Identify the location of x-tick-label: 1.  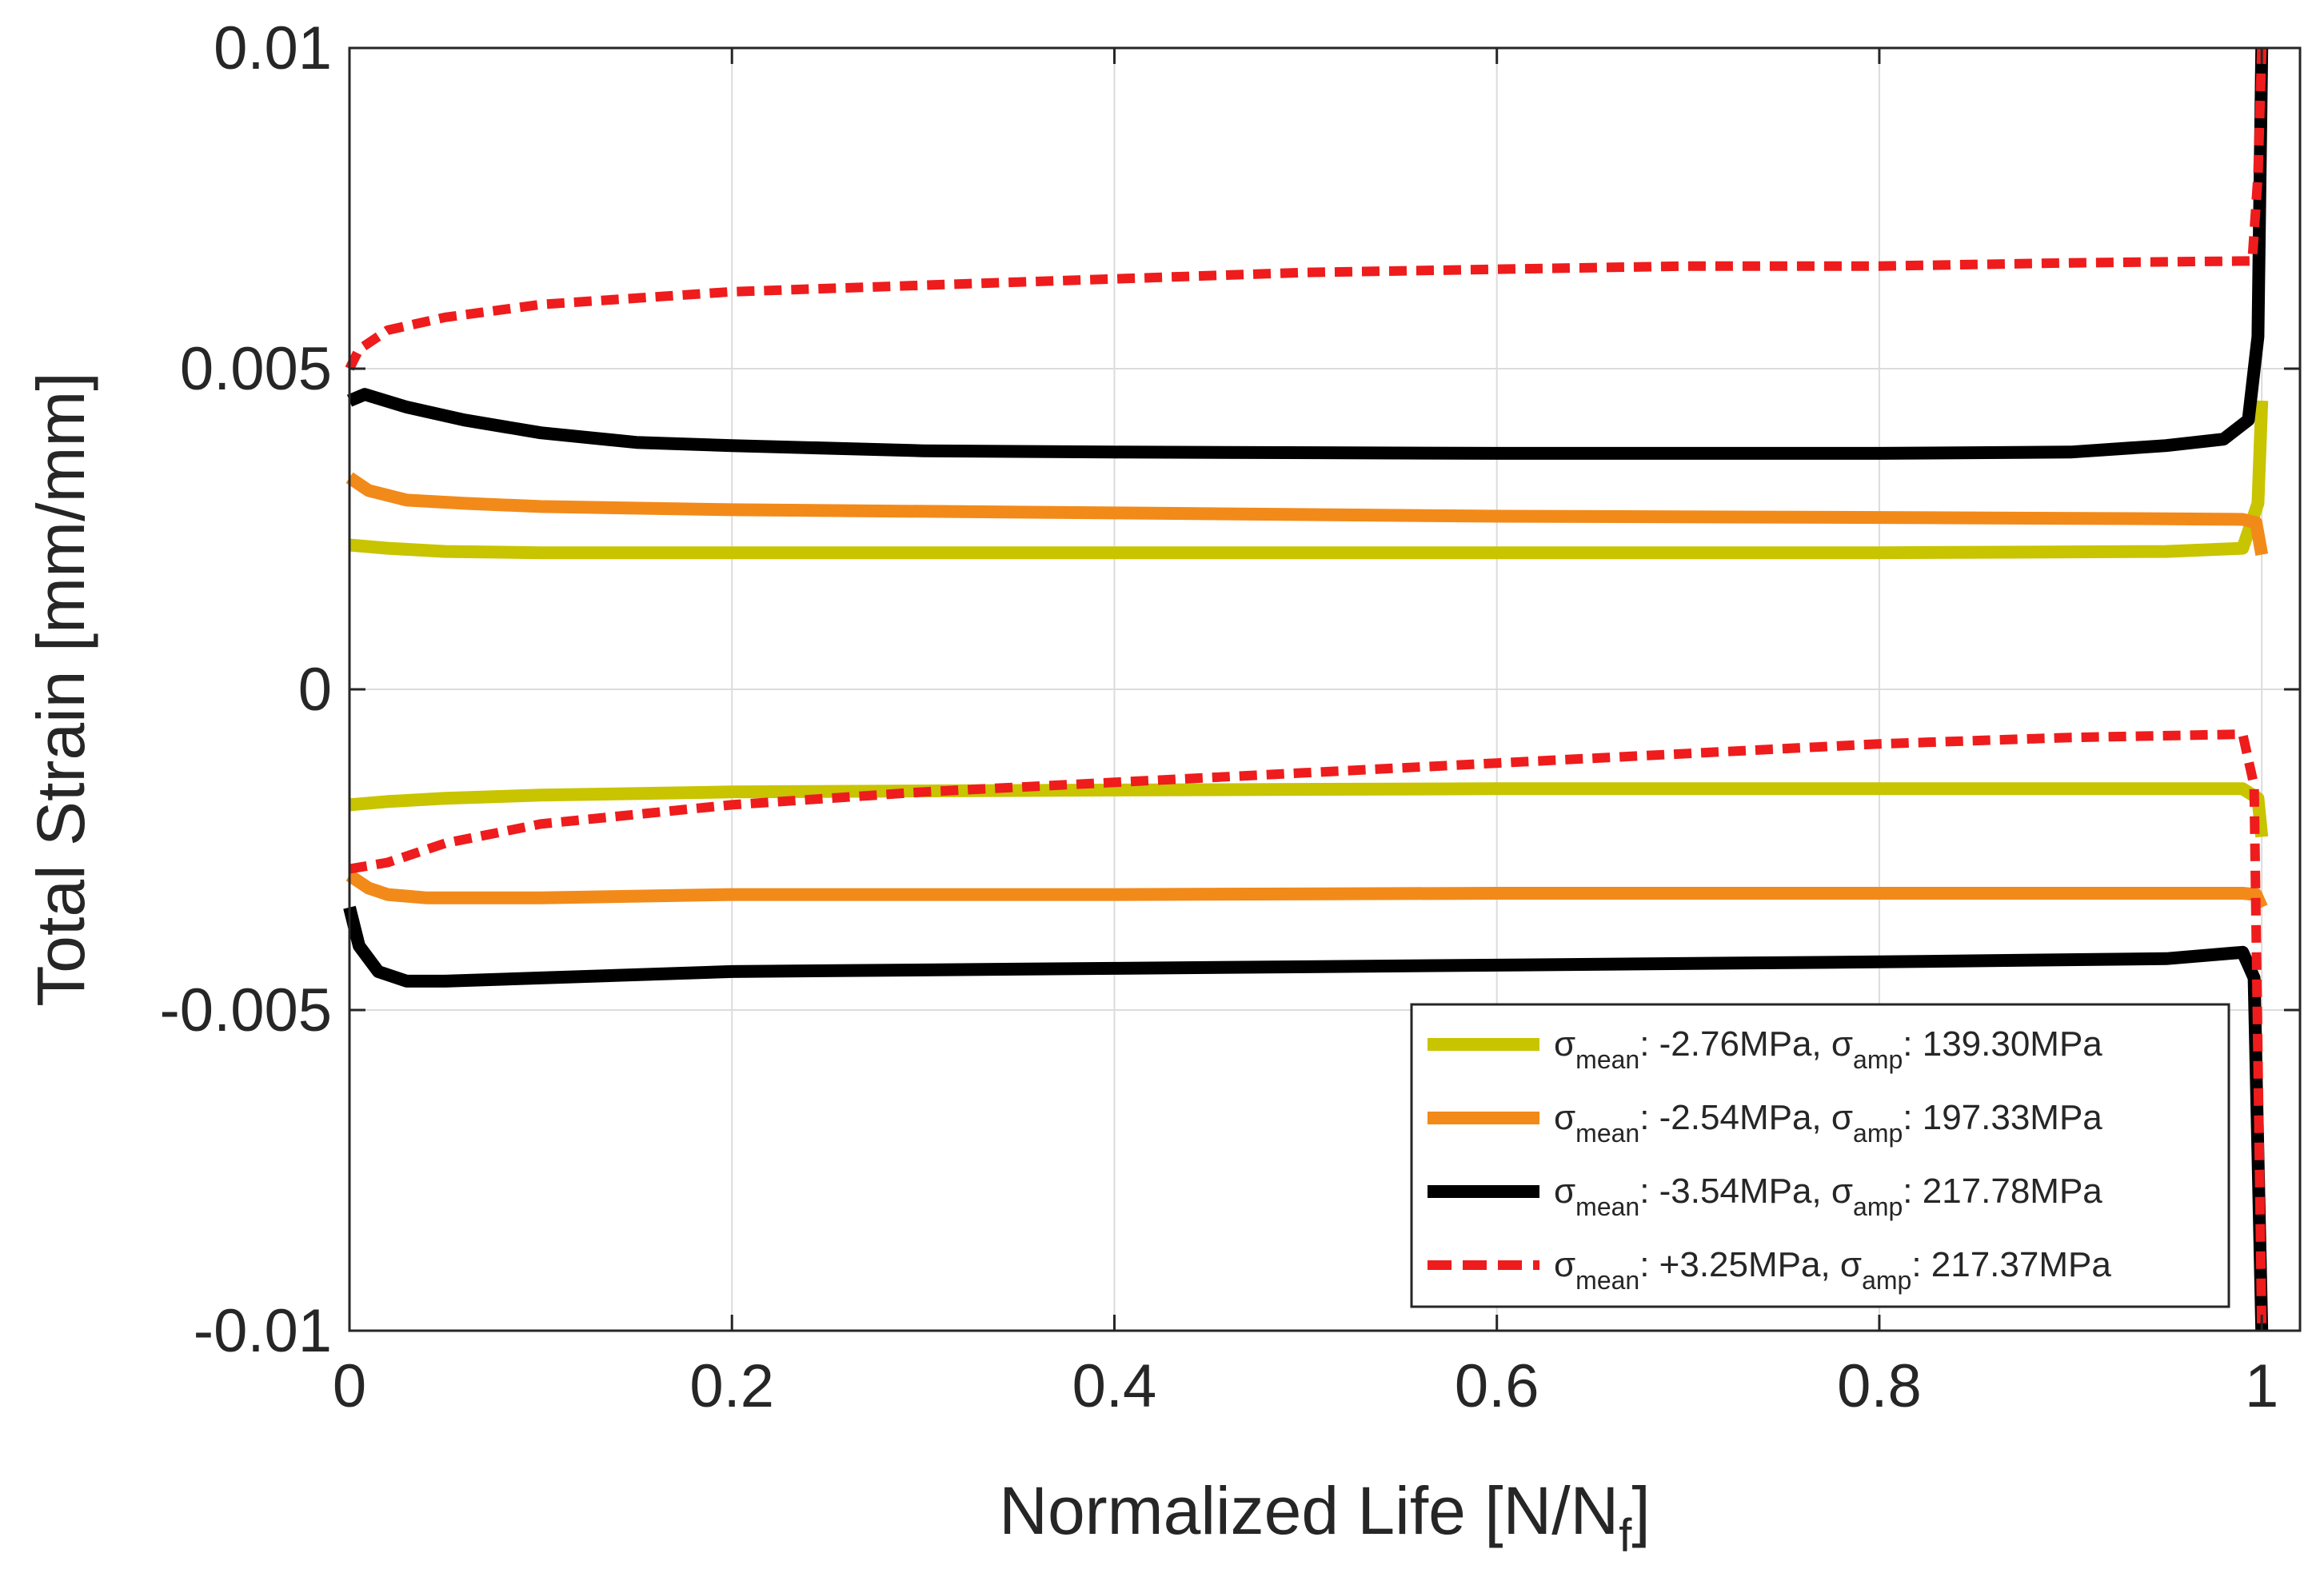
(2261, 1386).